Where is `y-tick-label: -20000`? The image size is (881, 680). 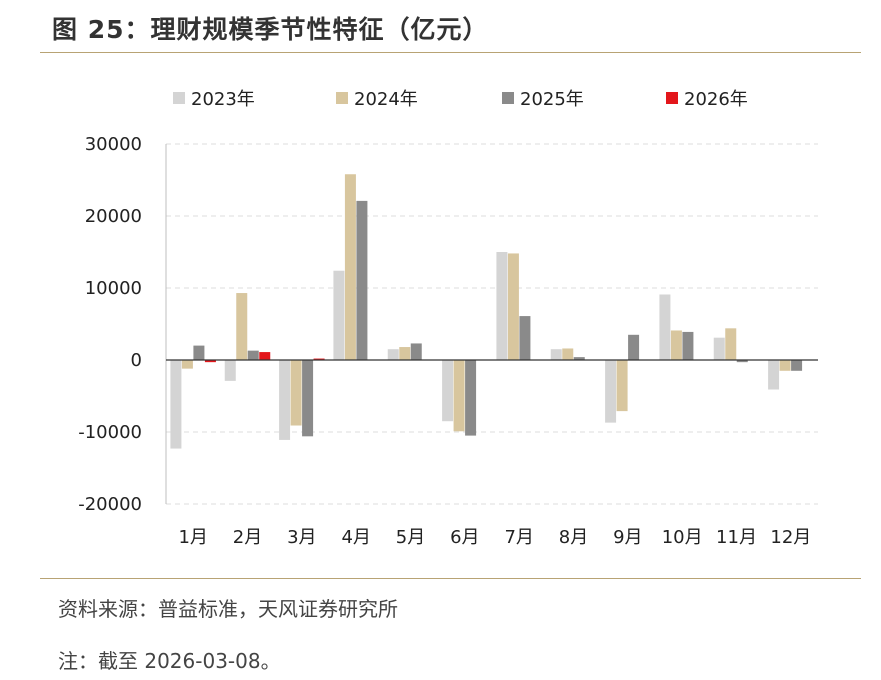 y-tick-label: -20000 is located at coordinates (110, 504).